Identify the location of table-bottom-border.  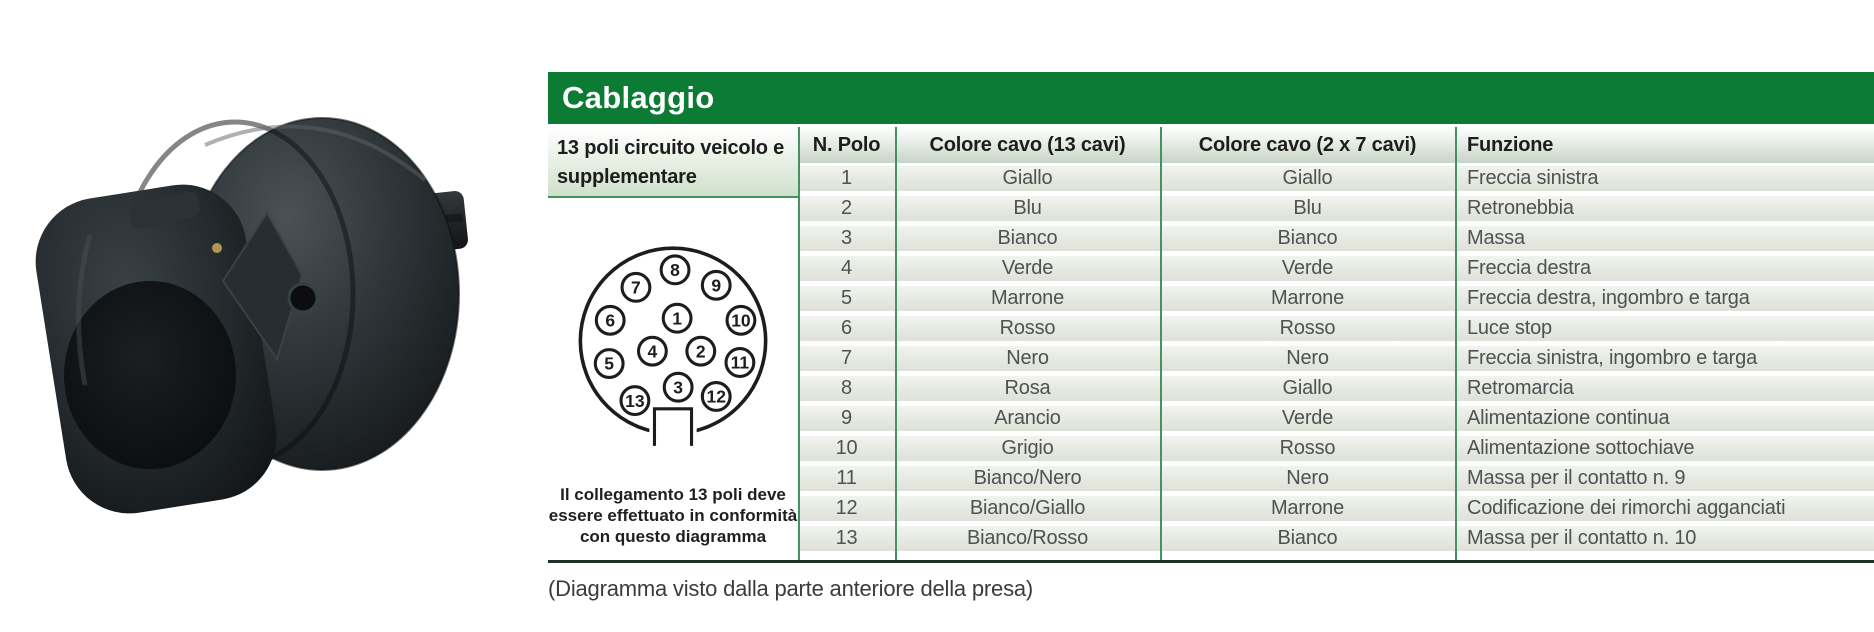
(1211, 561).